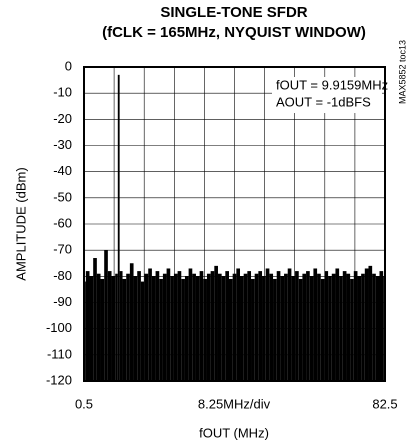 This screenshot has height=445, width=414. I want to click on y-tick-label: -60, so click(62, 222).